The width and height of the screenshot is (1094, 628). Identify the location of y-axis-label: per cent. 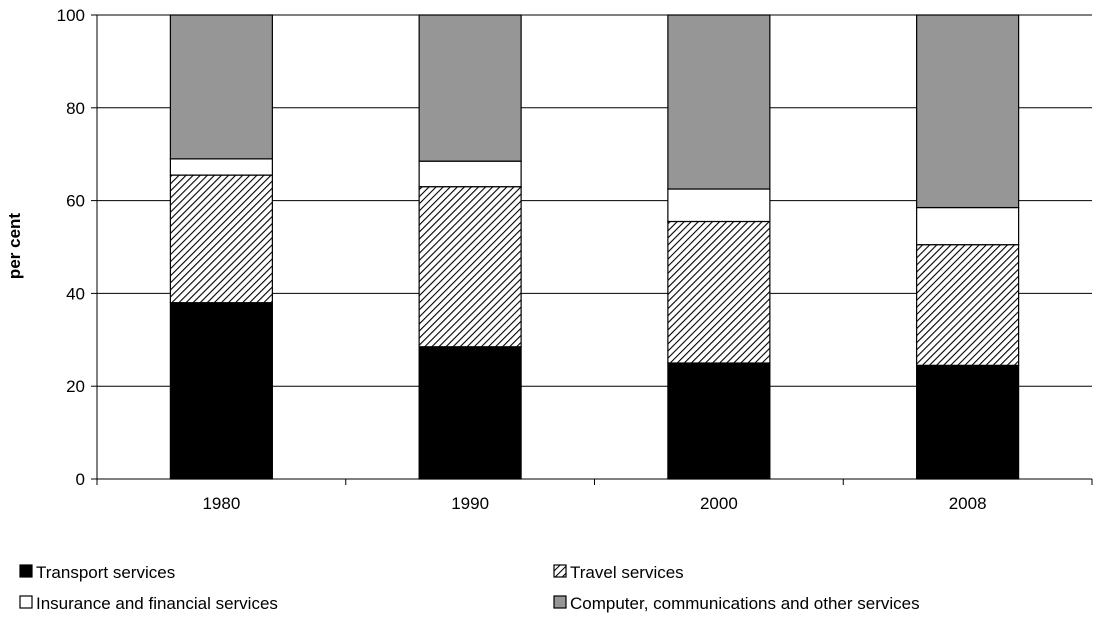
(14, 246).